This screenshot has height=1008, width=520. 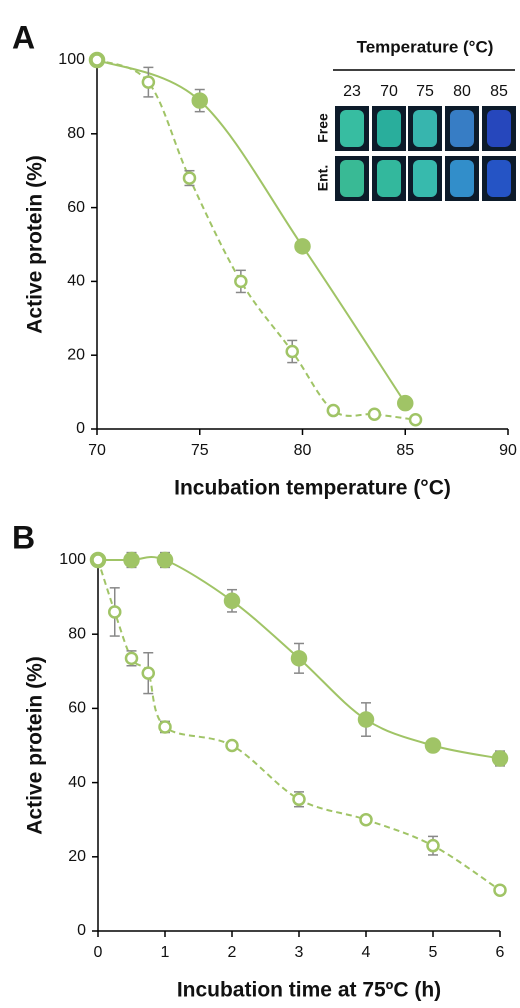 I want to click on x-axis-title: Incubation temperature (°C), so click(x=312, y=488).